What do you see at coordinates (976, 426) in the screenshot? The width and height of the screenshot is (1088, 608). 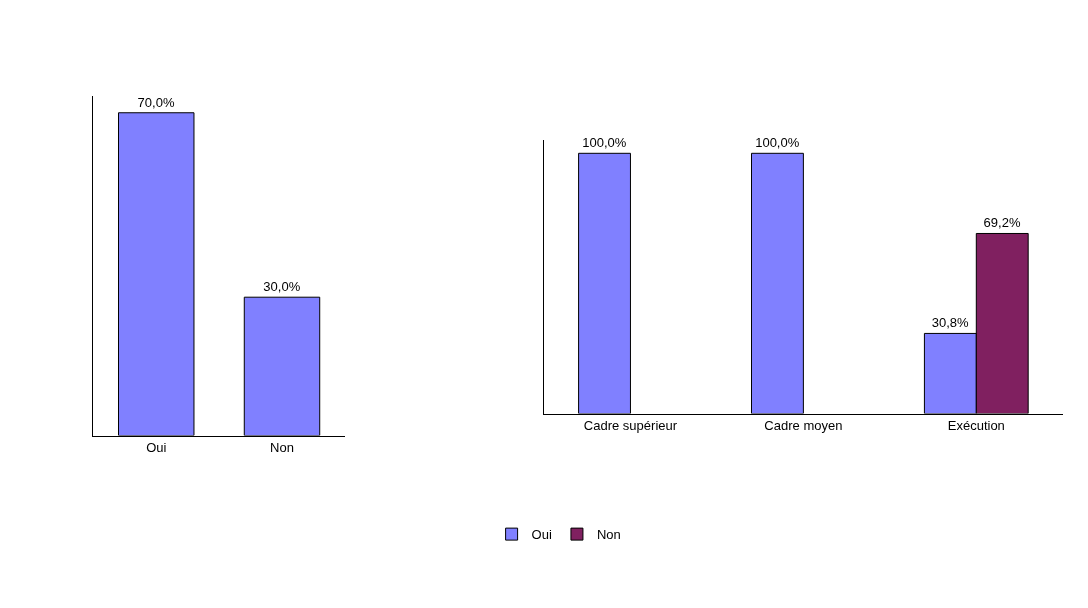 I see `x-tick-label: Exécution` at bounding box center [976, 426].